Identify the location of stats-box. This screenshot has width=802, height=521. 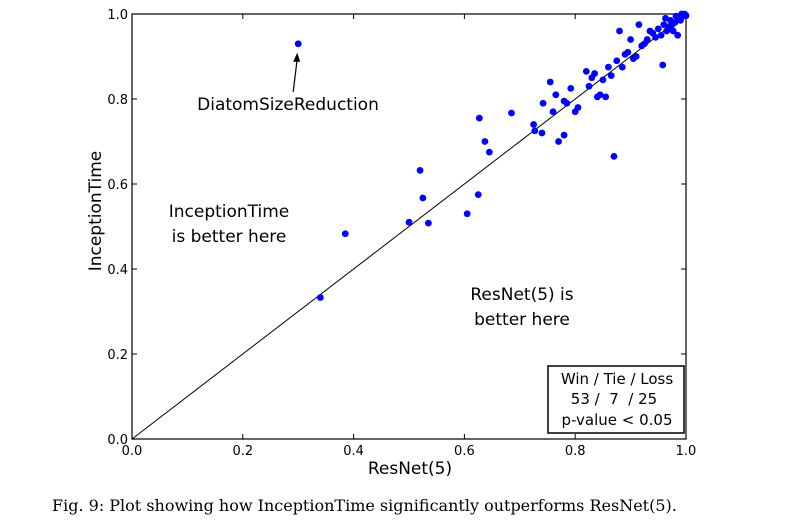
(616, 399).